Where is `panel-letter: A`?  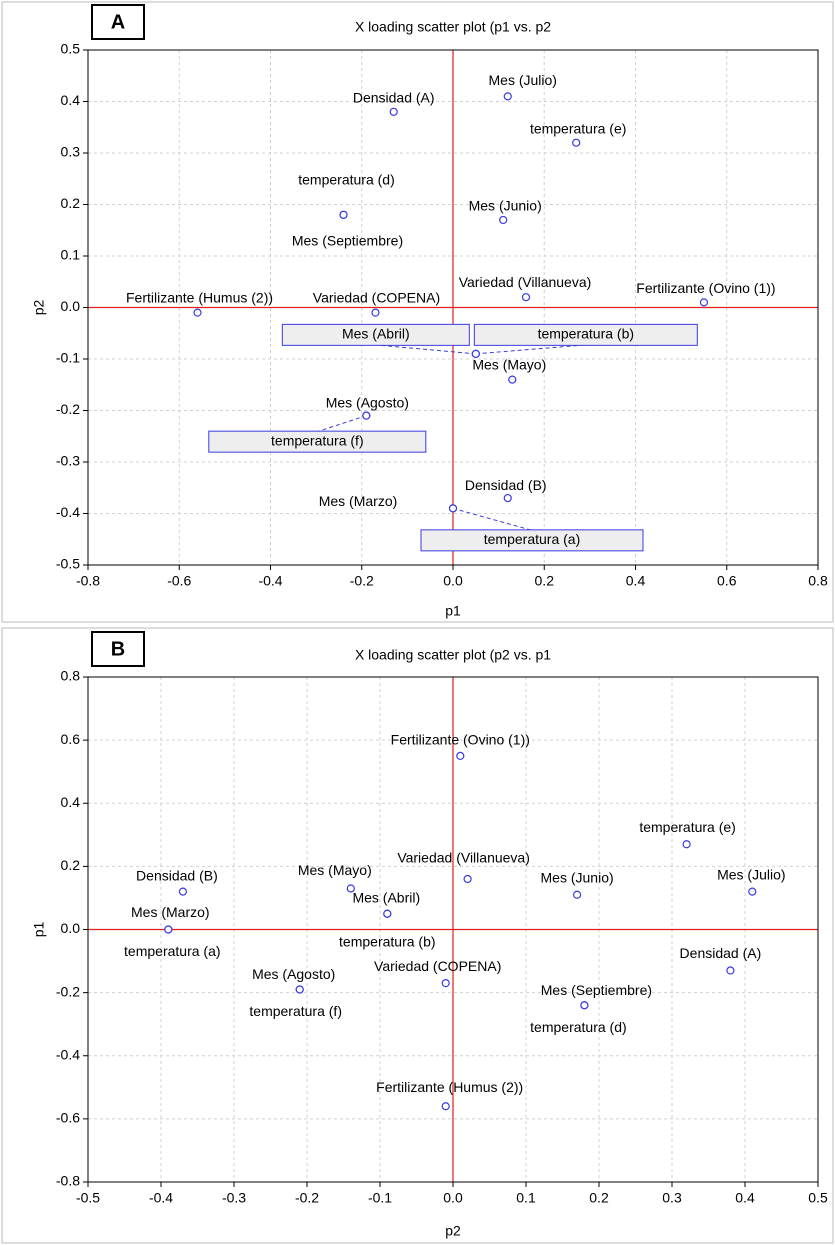 panel-letter: A is located at coordinates (118, 22).